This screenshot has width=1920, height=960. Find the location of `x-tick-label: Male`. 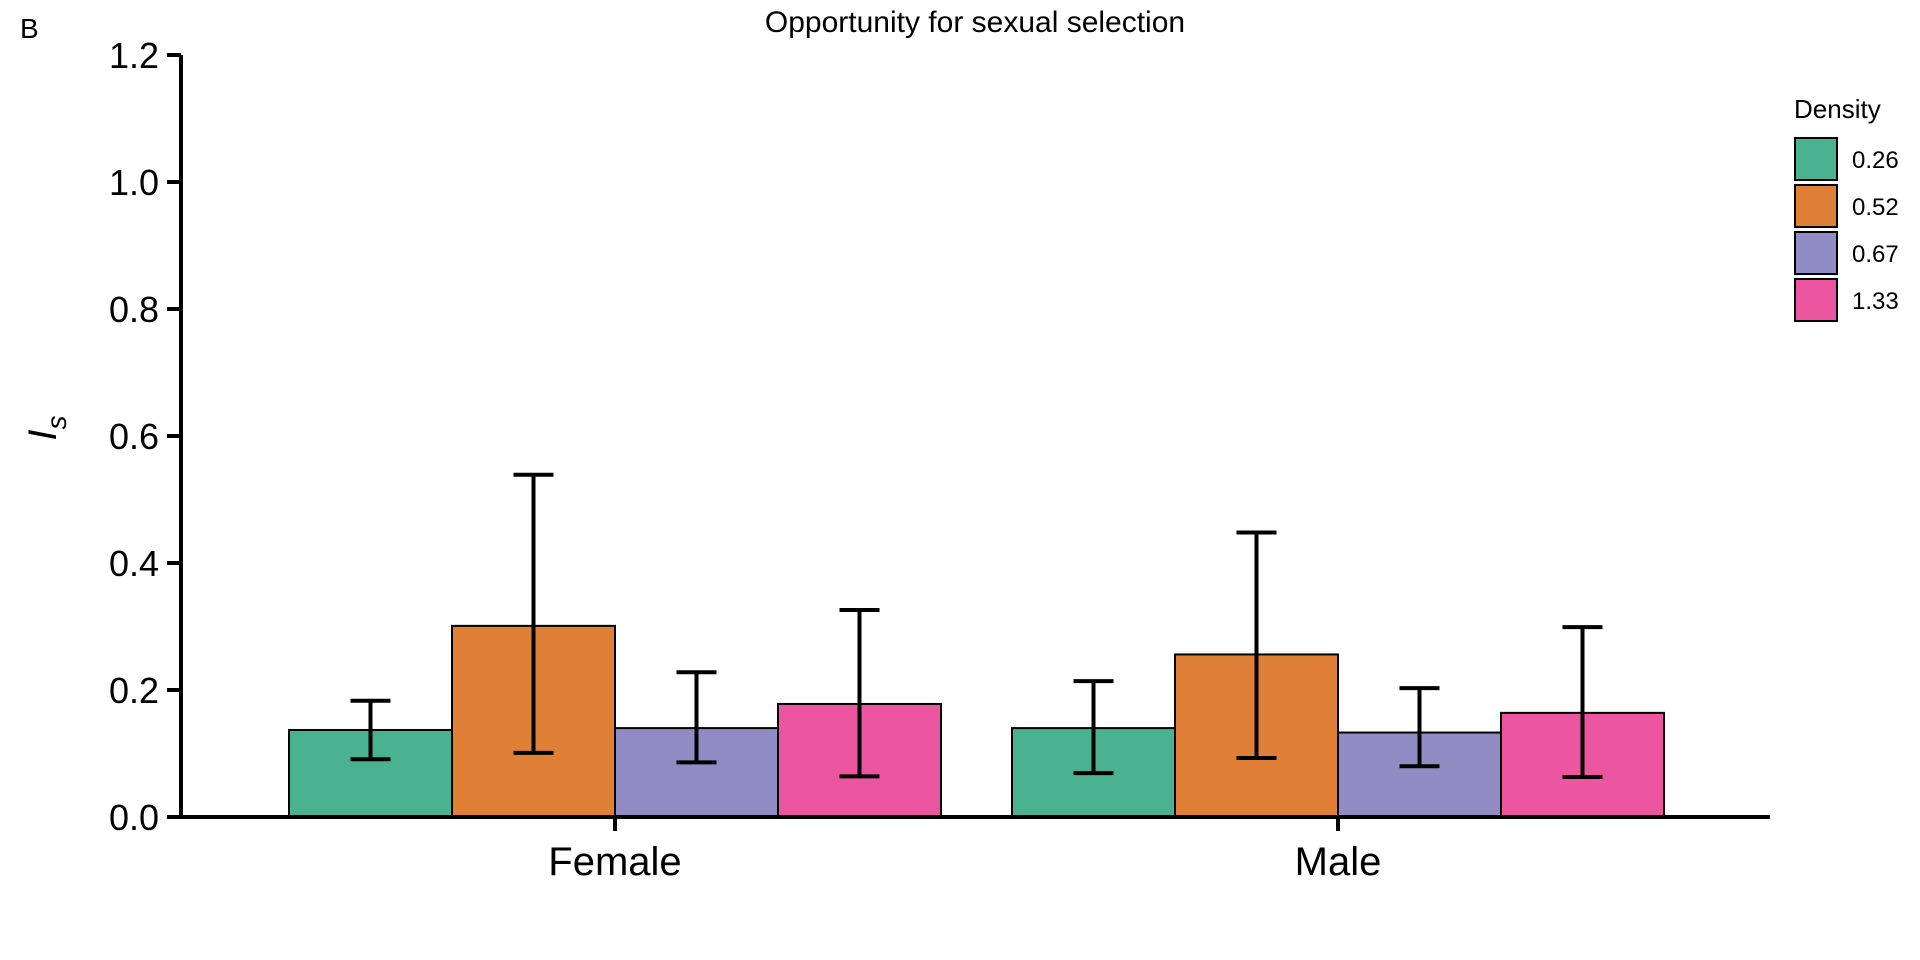

x-tick-label: Male is located at coordinates (1338, 862).